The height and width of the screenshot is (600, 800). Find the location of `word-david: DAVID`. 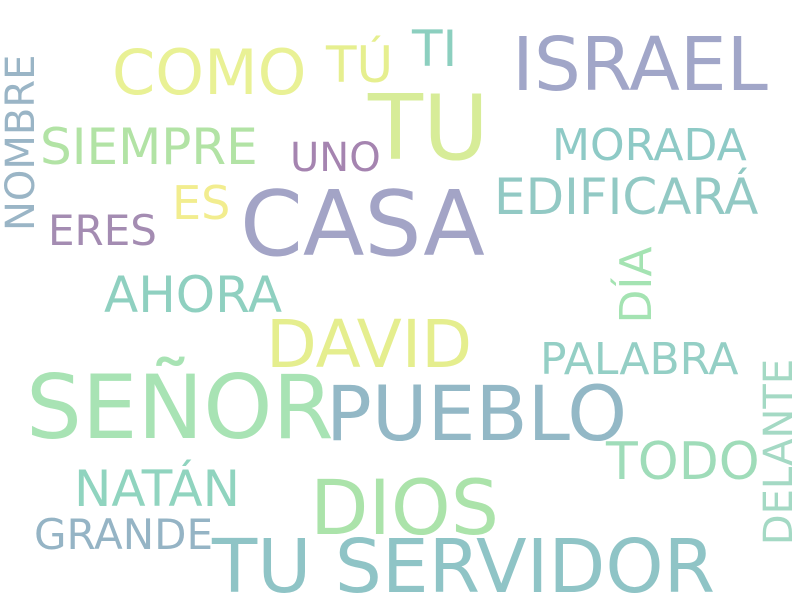

word-david: DAVID is located at coordinates (369, 345).